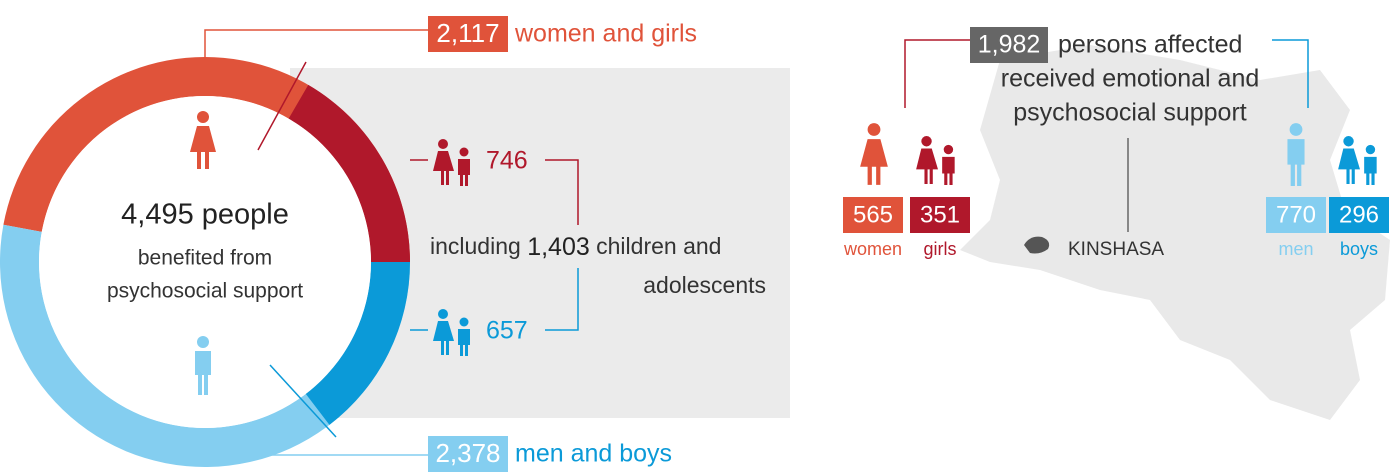 The image size is (1396, 472). Describe the element at coordinates (205, 215) in the screenshot. I see `total: 4,495 people` at that location.